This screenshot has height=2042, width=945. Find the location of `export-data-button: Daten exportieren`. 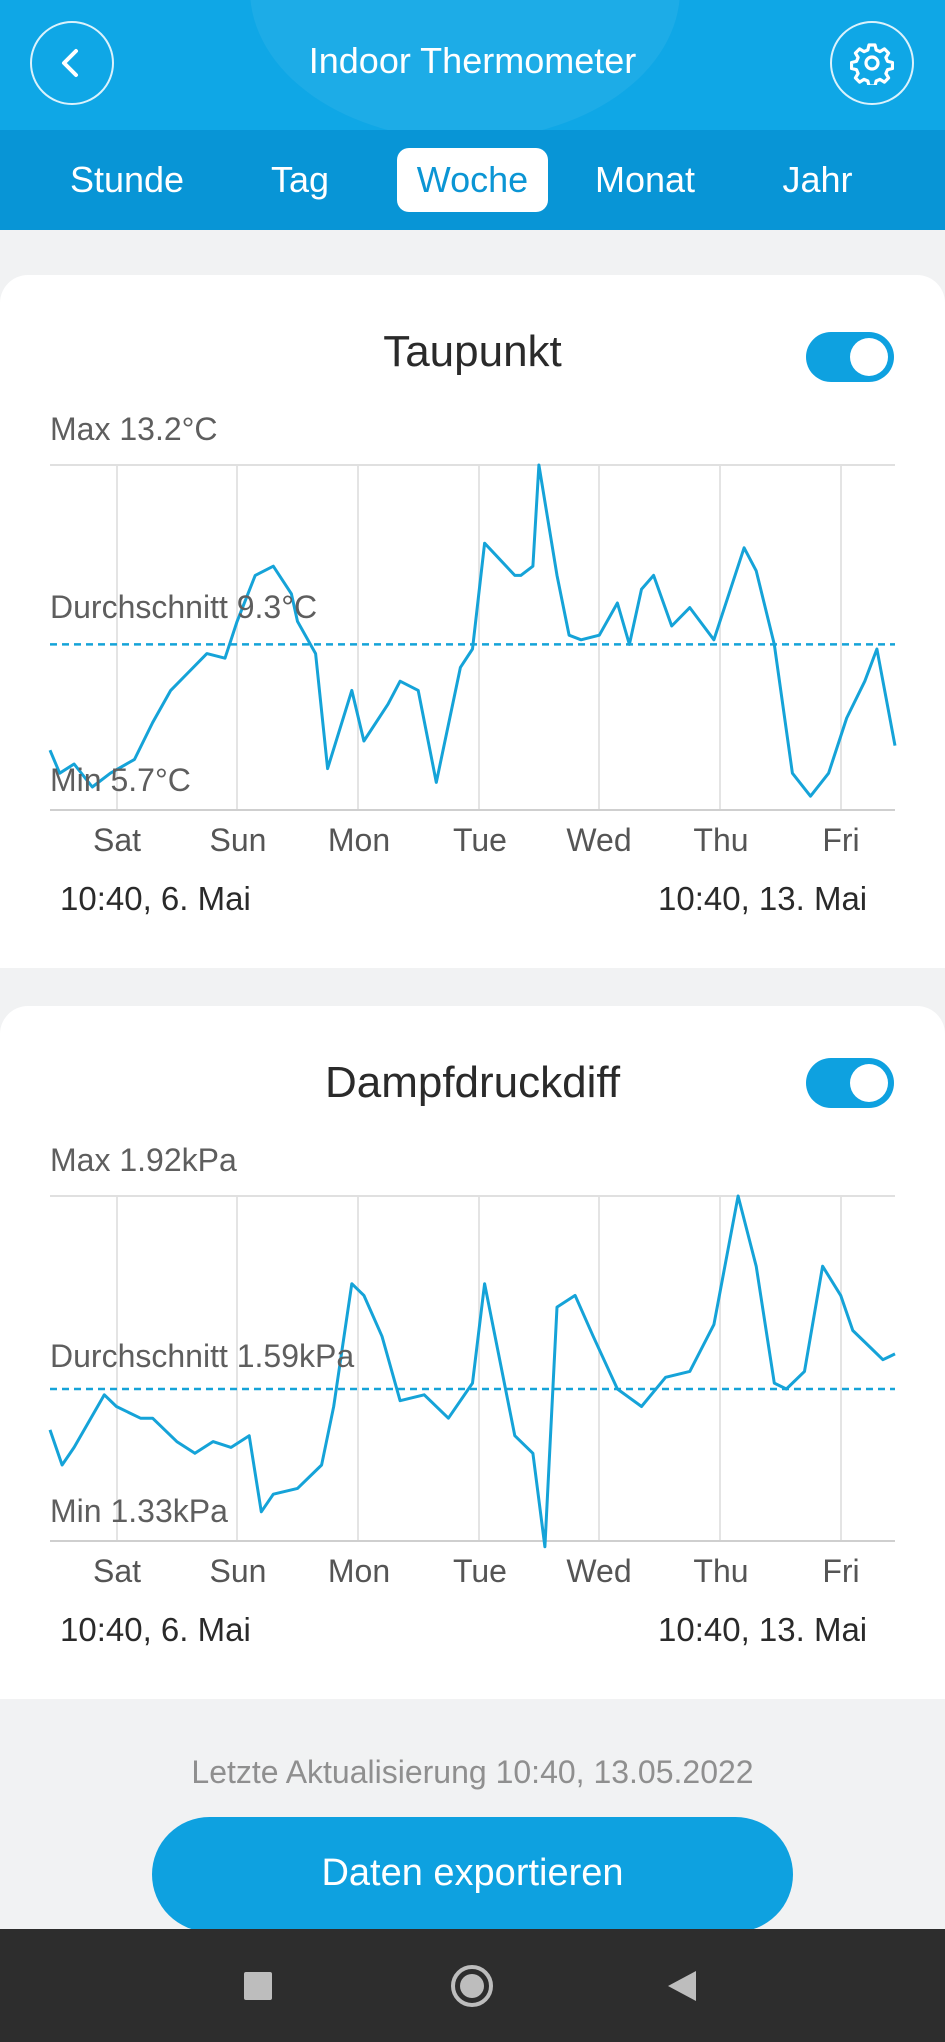

export-data-button: Daten exportieren is located at coordinates (472, 1874).